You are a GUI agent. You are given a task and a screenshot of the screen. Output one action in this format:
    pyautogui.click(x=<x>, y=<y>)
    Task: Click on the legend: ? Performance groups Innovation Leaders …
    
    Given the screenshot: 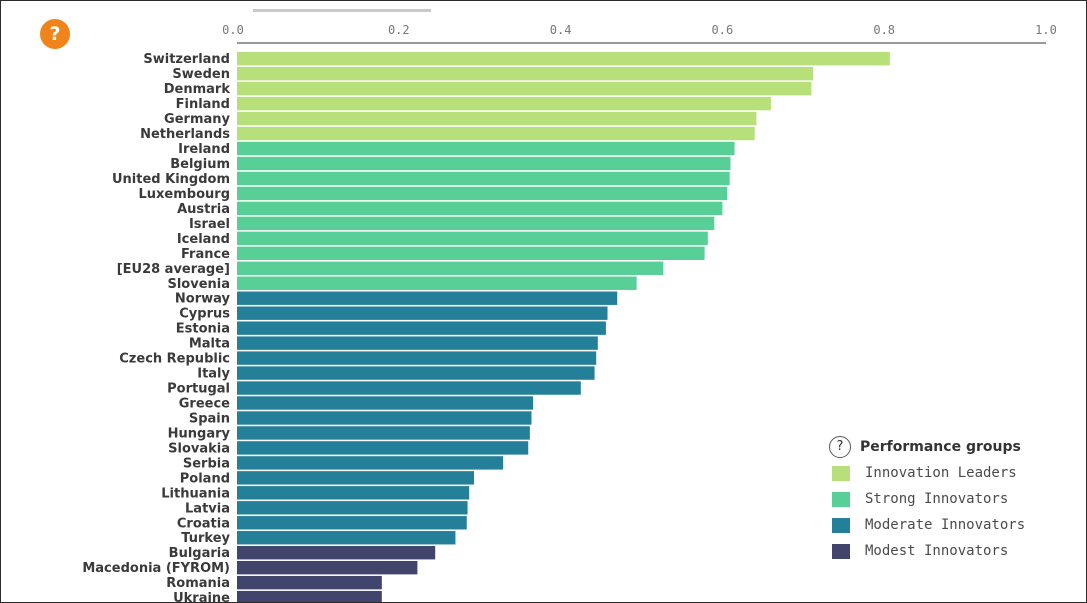 What is the action you would take?
    pyautogui.click(x=957, y=499)
    